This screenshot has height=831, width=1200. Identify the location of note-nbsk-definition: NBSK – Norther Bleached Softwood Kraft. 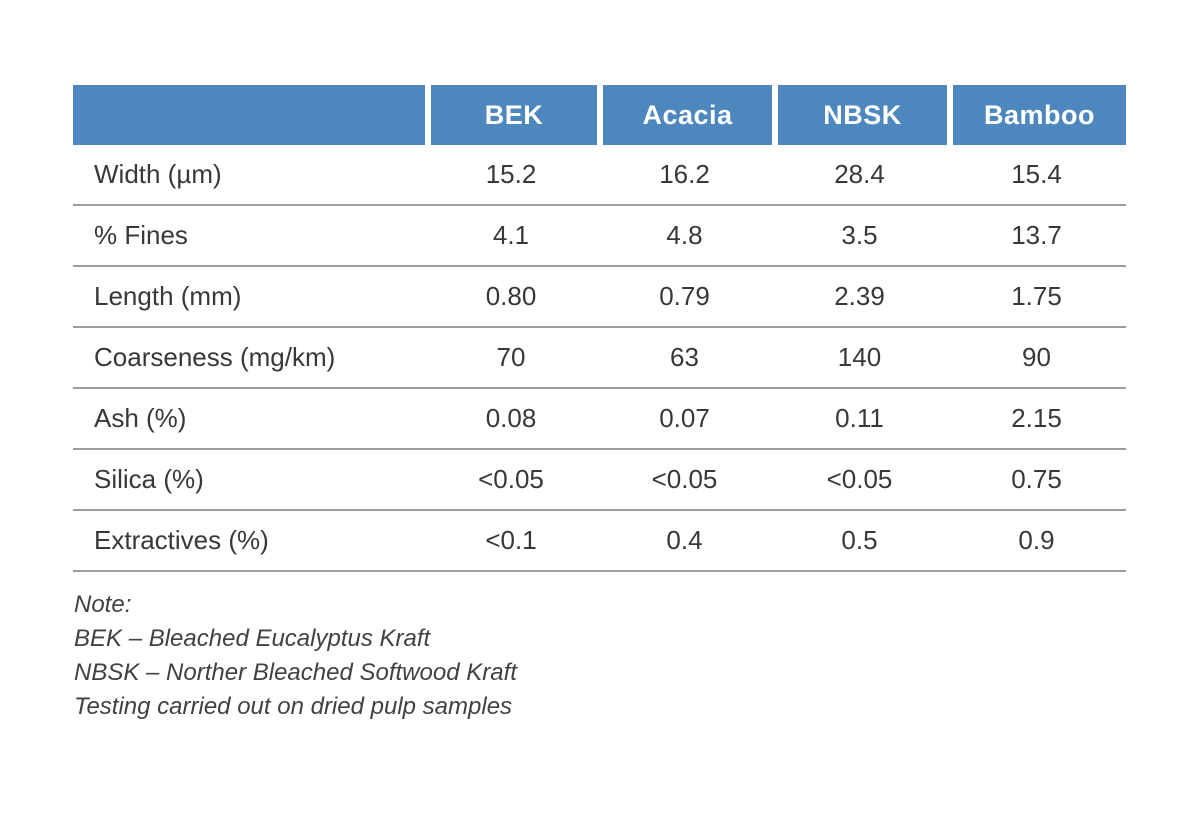
(295, 672).